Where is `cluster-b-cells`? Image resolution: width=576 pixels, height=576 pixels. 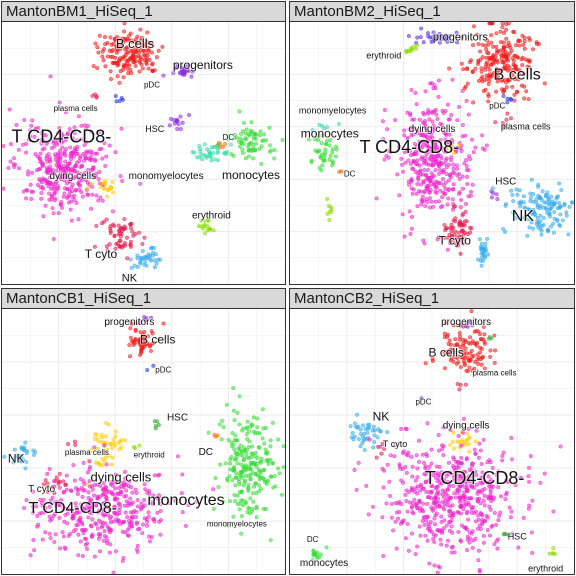 cluster-b-cells is located at coordinates (497, 63).